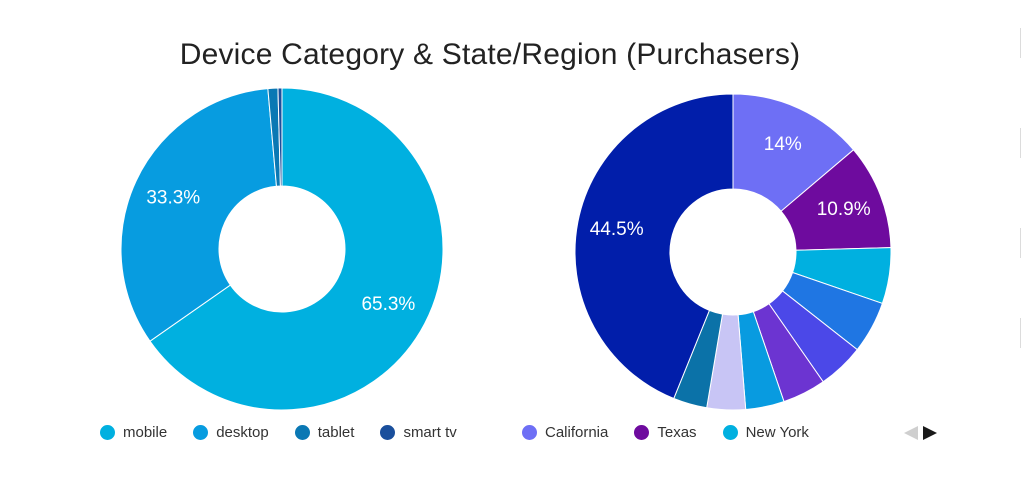 The width and height of the screenshot is (1024, 500). What do you see at coordinates (280, 137) in the screenshot?
I see `donut-slice-smart-tv` at bounding box center [280, 137].